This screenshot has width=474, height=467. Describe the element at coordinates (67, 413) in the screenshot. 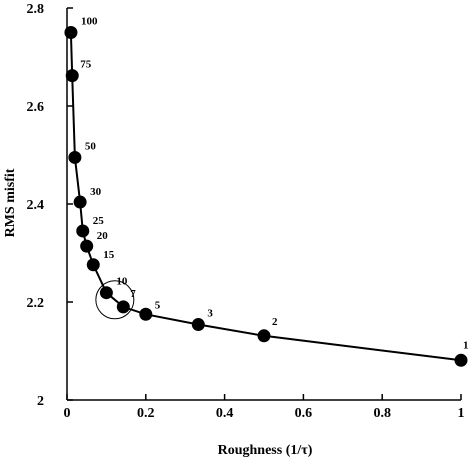

I see `x-tick-label: 0` at that location.